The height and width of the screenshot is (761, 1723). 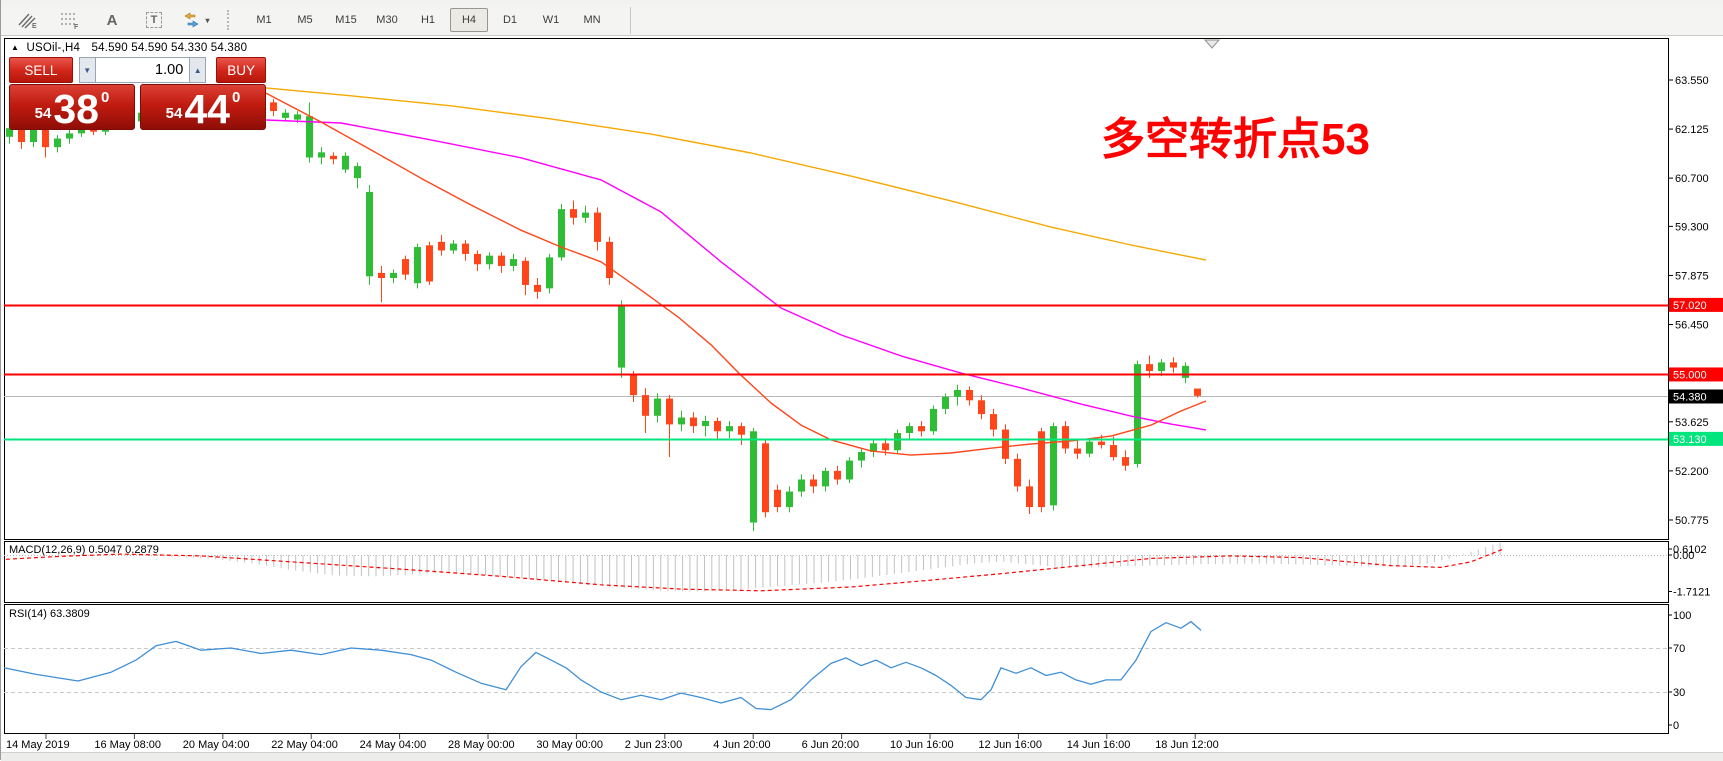 What do you see at coordinates (1692, 130) in the screenshot?
I see `svg-text: 62.125` at bounding box center [1692, 130].